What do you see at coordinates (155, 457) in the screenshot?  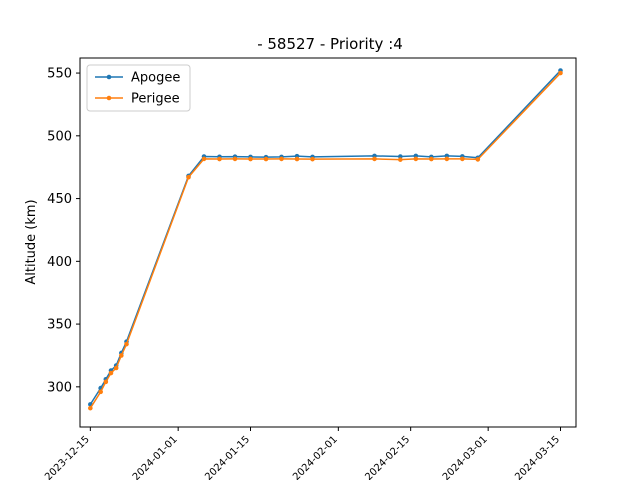 I see `x-tick-label: 2024-01-01` at bounding box center [155, 457].